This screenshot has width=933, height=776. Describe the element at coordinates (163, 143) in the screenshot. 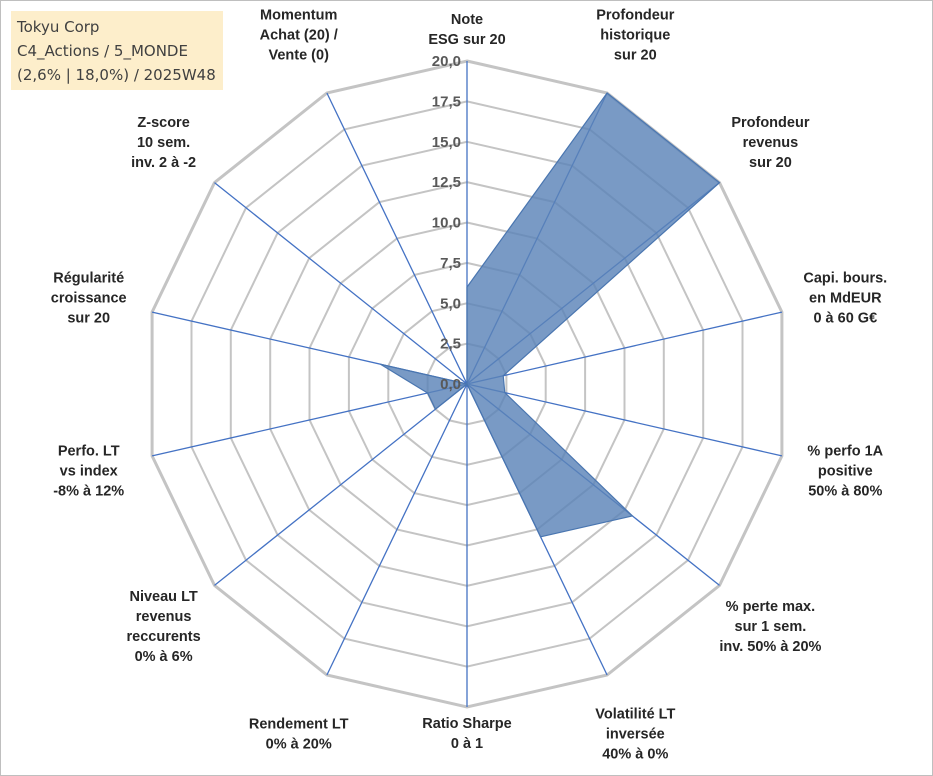

I see `axis-label: Z-score 10 sem. inv. 2 à -2` at that location.